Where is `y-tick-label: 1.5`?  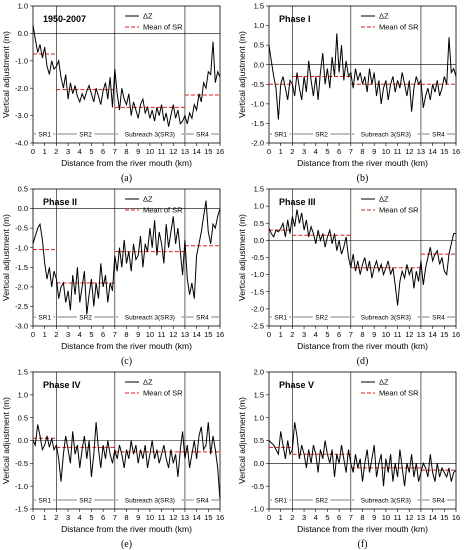
y-tick-label: 1.5 is located at coordinates (259, 6).